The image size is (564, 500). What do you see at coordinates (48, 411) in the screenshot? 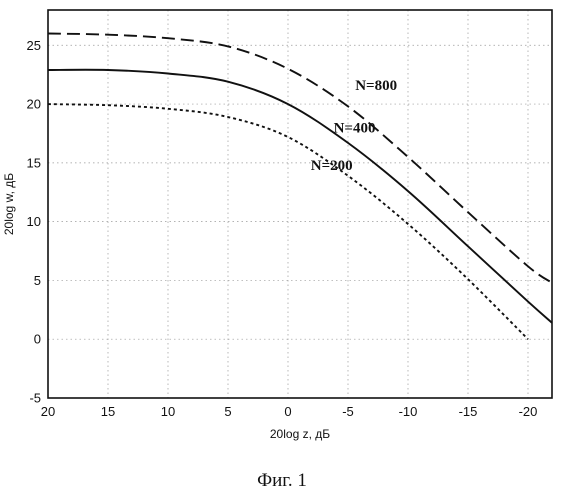
I see `x-tick-label: 20` at bounding box center [48, 411].